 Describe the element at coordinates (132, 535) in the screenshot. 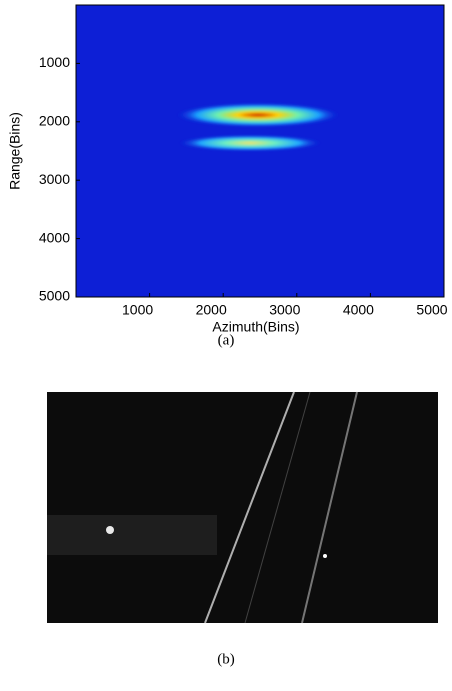

I see `clutter` at that location.